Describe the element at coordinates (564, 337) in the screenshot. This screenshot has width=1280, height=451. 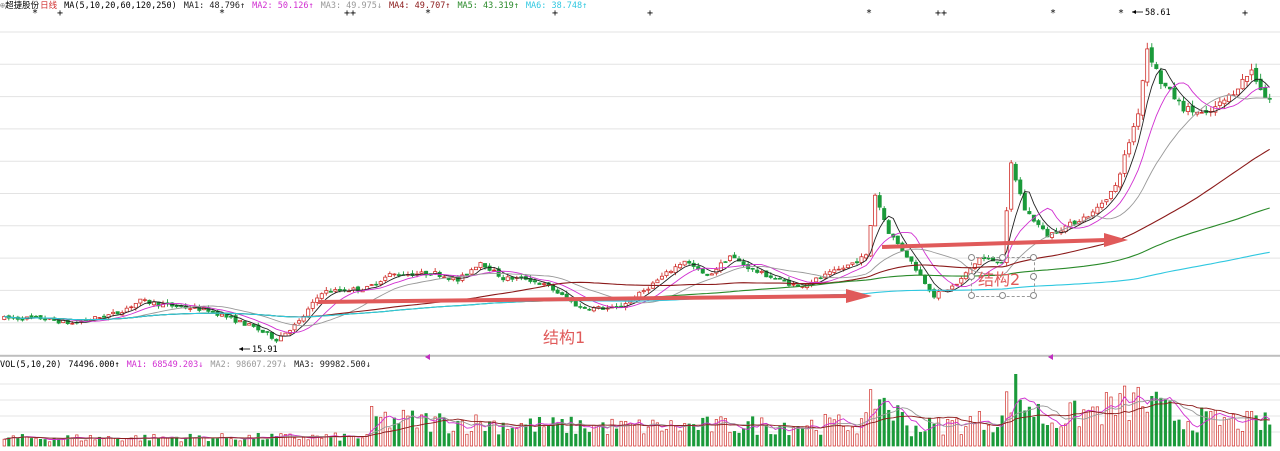
I see `structure1-label: 结构1` at that location.